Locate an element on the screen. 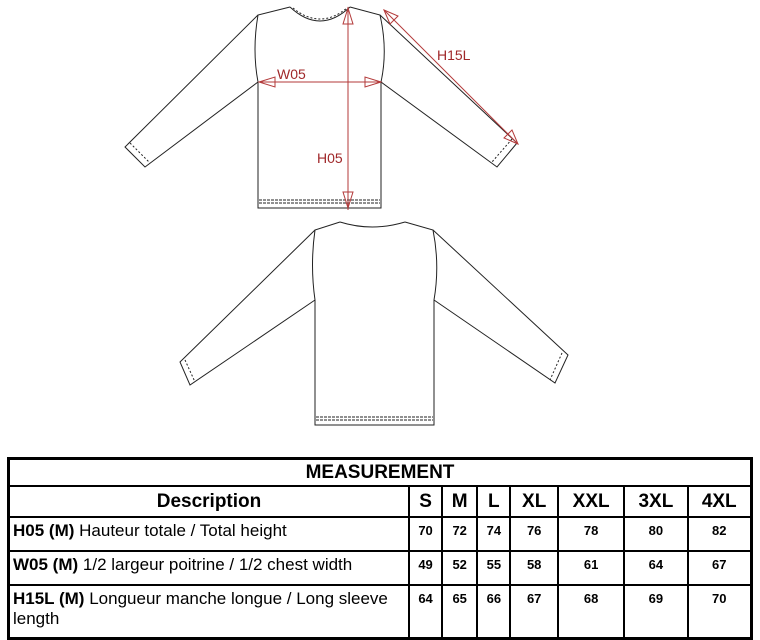  row-code: H15L (M) is located at coordinates (49, 598).